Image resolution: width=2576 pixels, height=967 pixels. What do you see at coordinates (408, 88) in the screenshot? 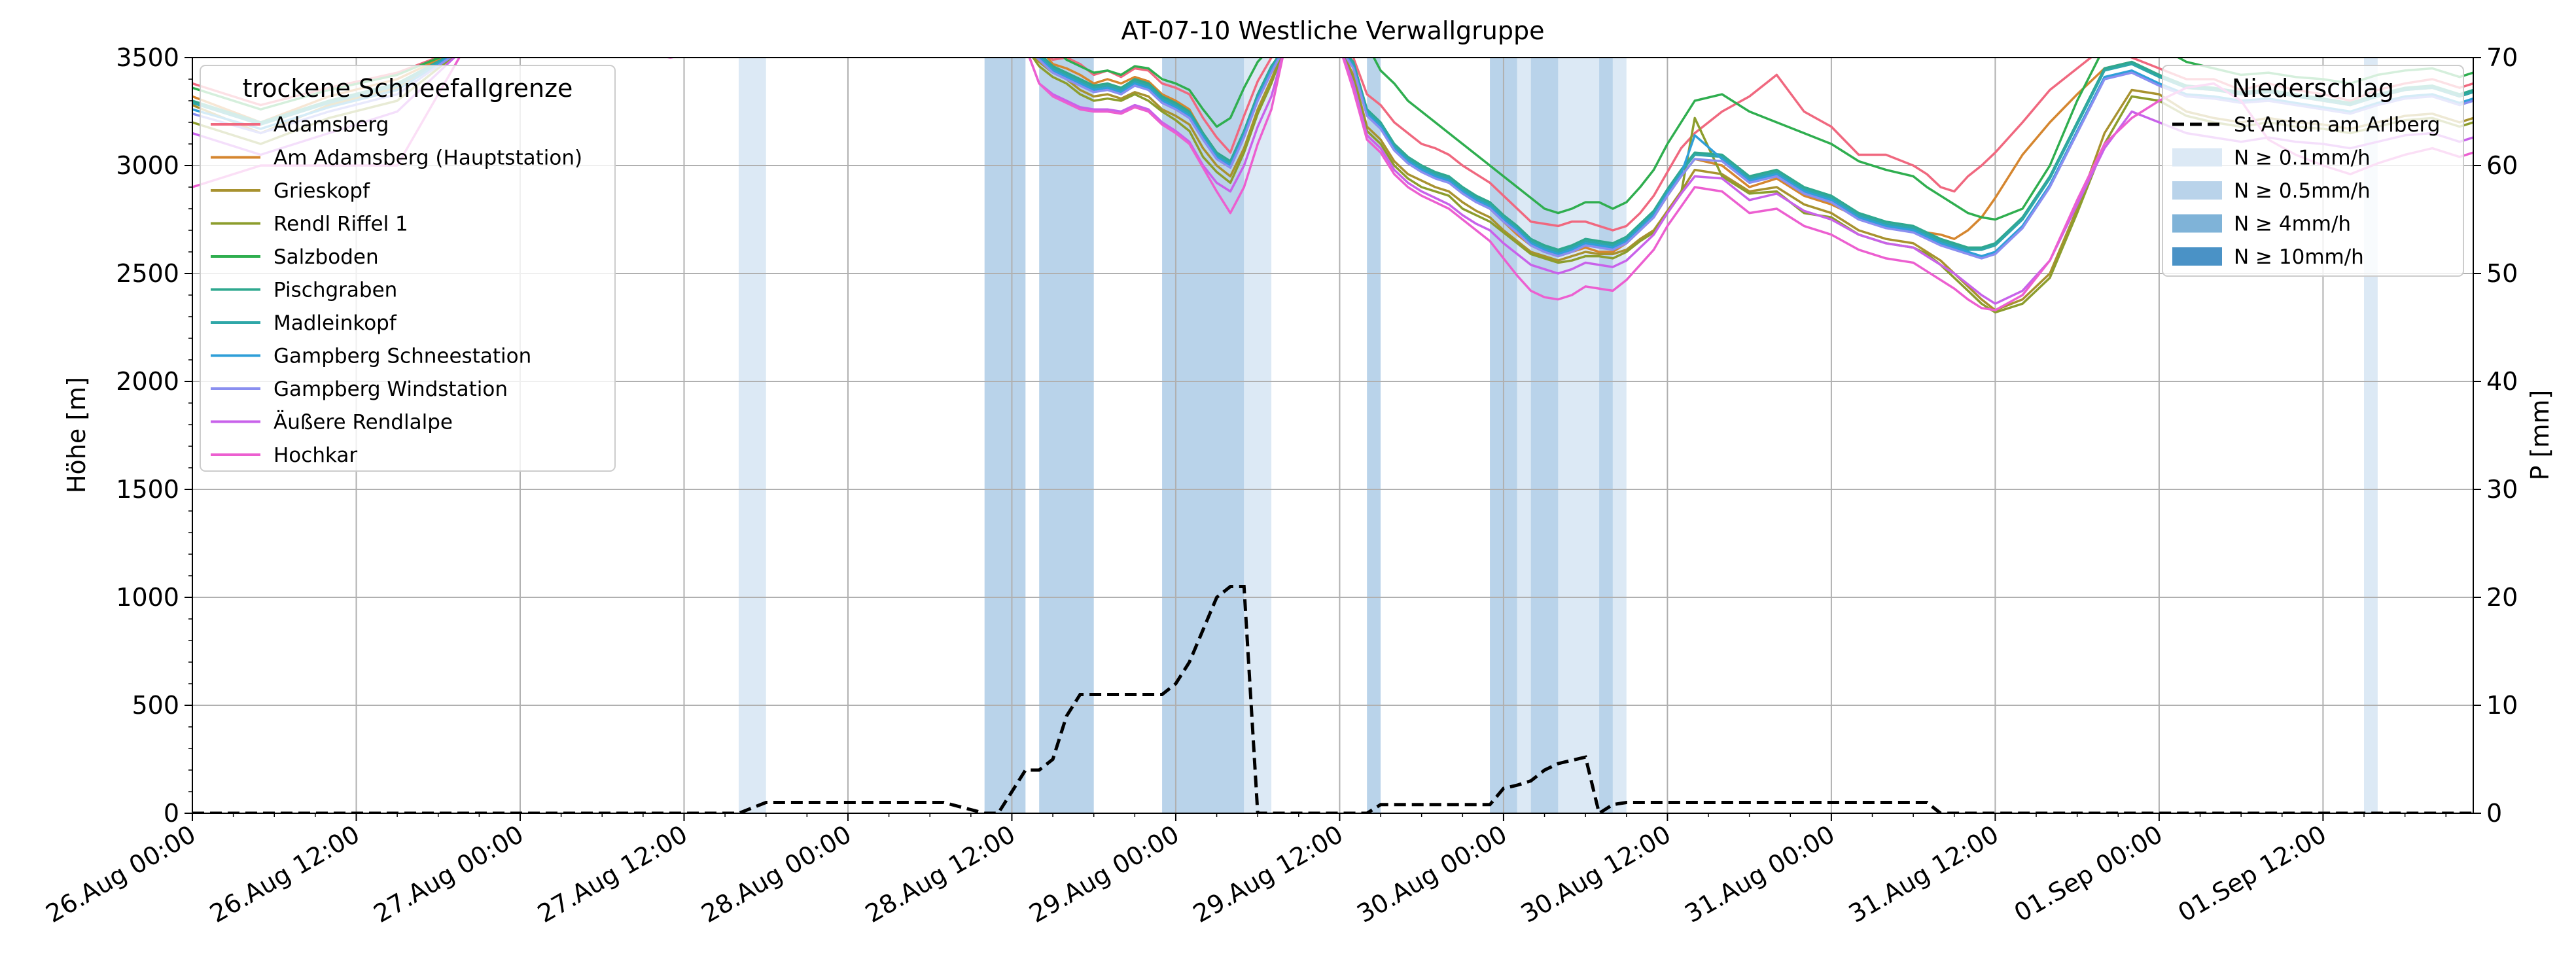
I see `legend-left-title: trockene Schneefallgrenze` at bounding box center [408, 88].